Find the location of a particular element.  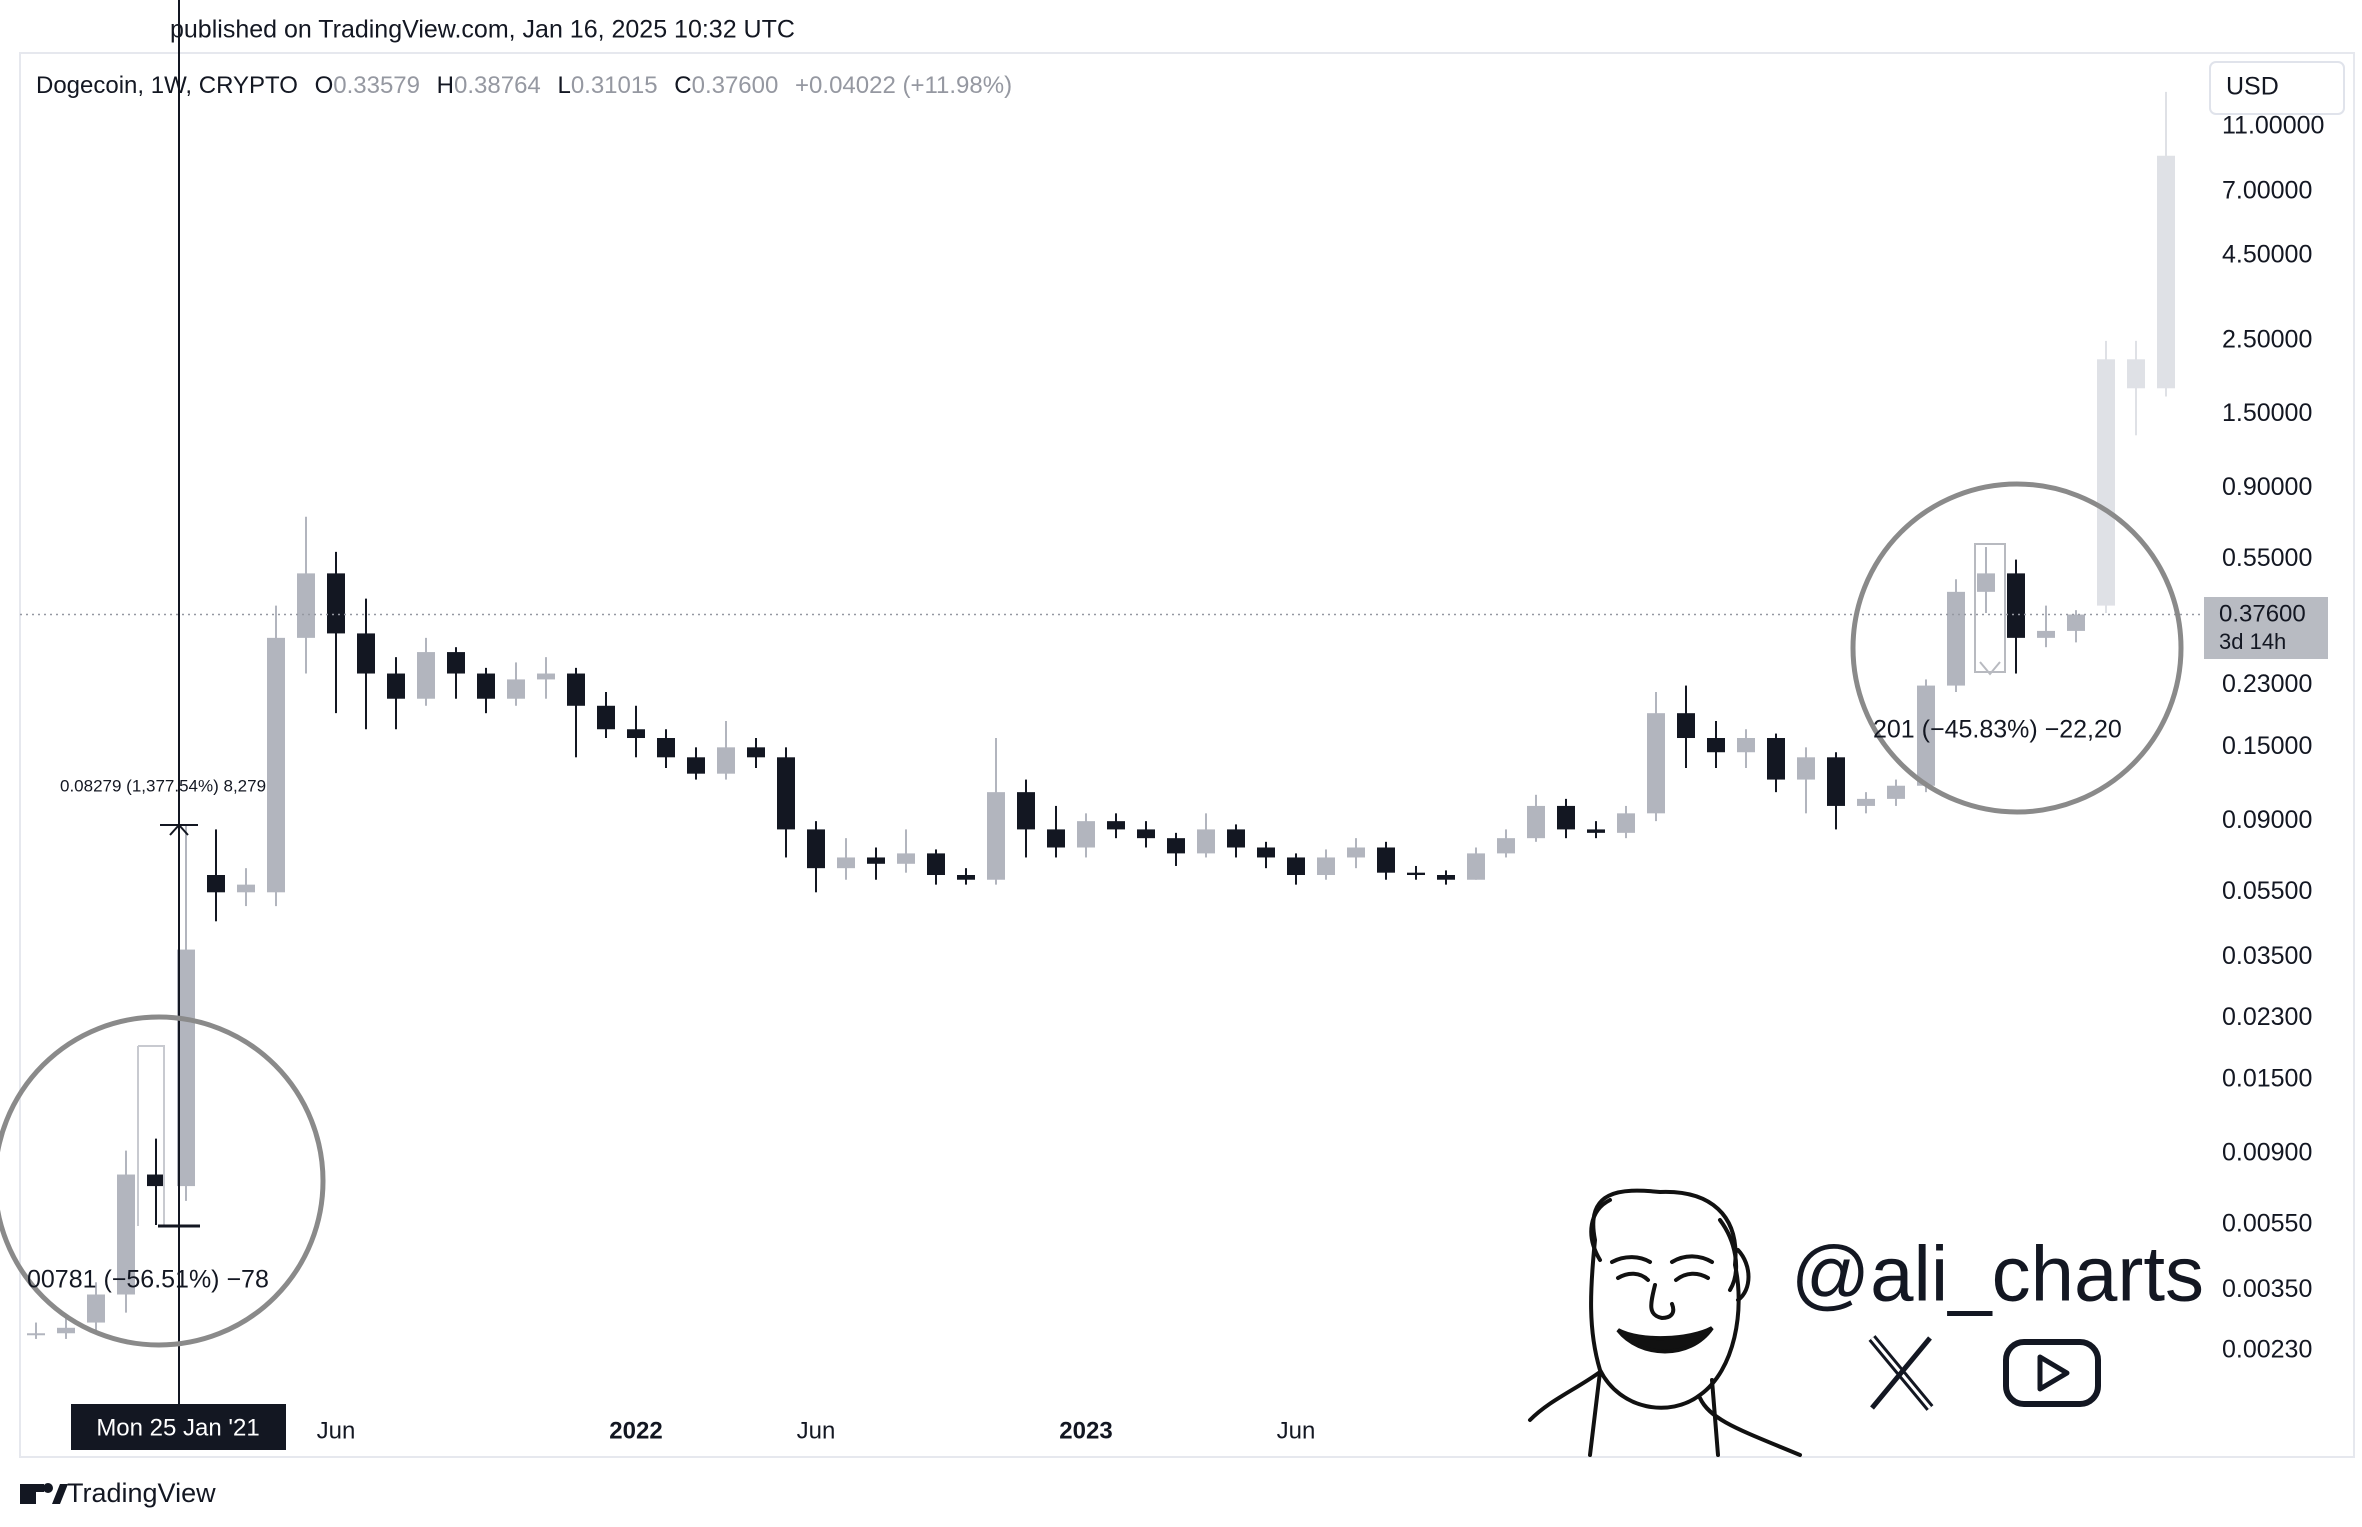

y-tick-label: 11.00000 is located at coordinates (2273, 125).